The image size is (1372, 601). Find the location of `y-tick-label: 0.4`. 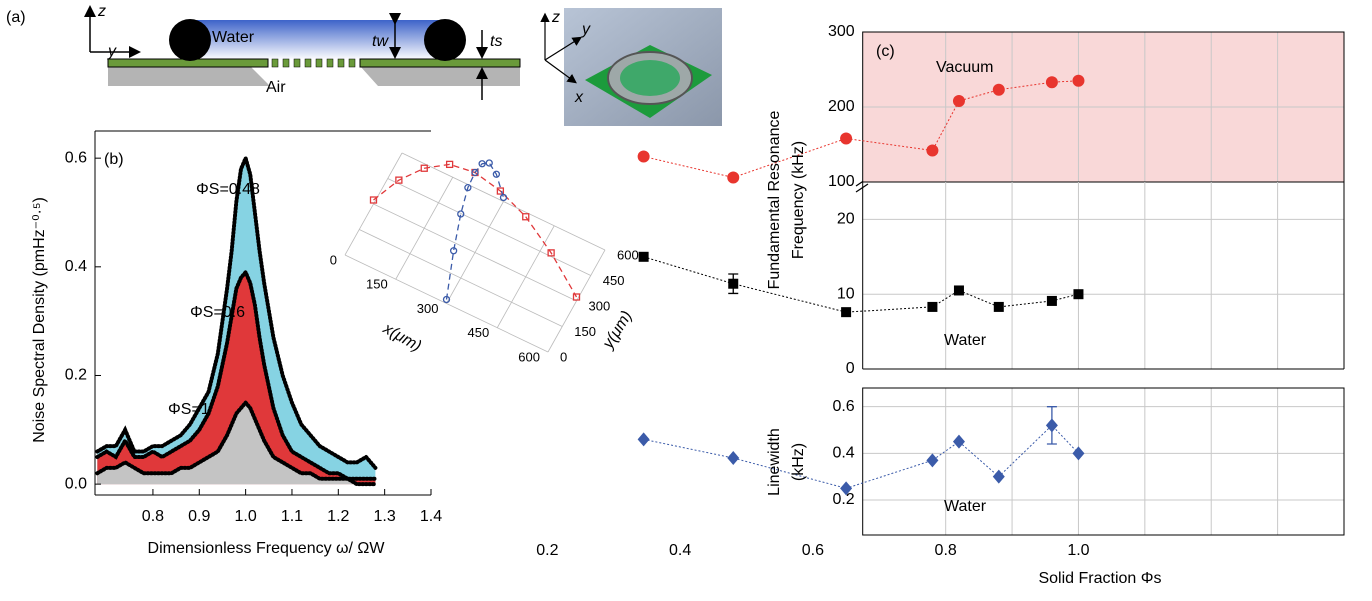

y-tick-label: 0.4 is located at coordinates (843, 453).